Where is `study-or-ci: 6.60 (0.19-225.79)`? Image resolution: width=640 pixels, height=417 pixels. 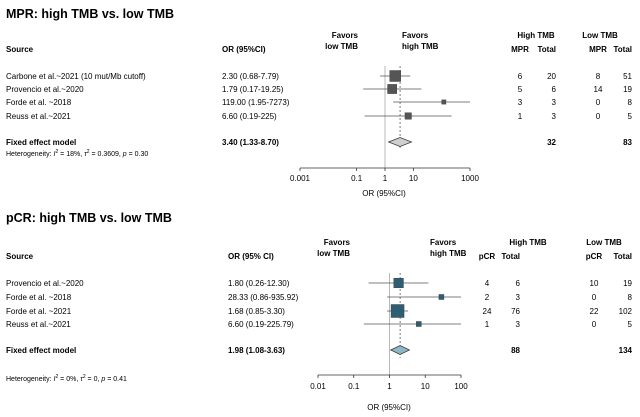 study-or-ci: 6.60 (0.19-225.79) is located at coordinates (261, 324).